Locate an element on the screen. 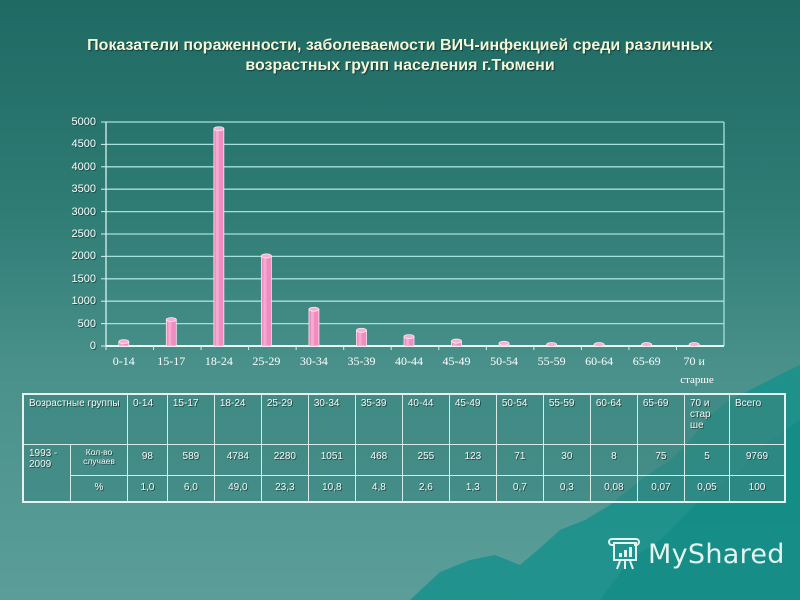 The width and height of the screenshot is (800, 600). table-header-label: Возрастные группы is located at coordinates (75, 419).